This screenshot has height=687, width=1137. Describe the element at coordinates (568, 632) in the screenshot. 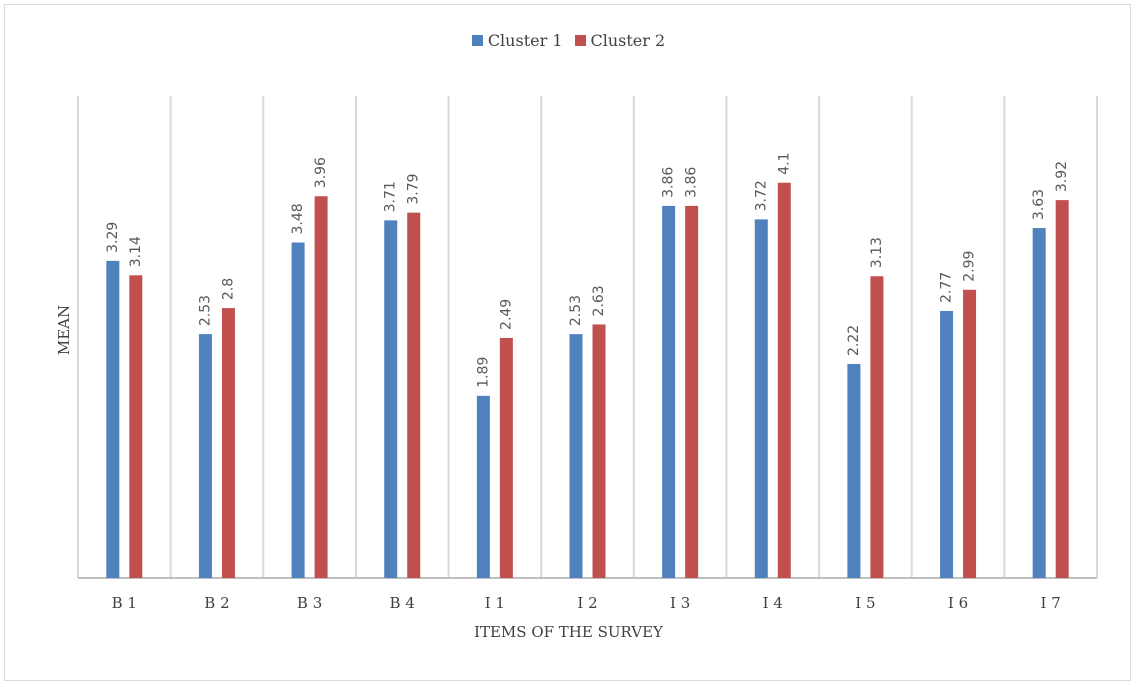

I see `x-axis-title: ITEMS OF THE SURVEY` at that location.